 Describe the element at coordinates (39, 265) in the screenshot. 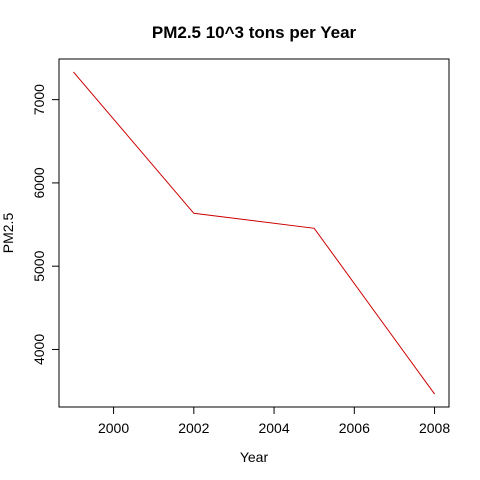

I see `y-tick-label: 5000` at that location.